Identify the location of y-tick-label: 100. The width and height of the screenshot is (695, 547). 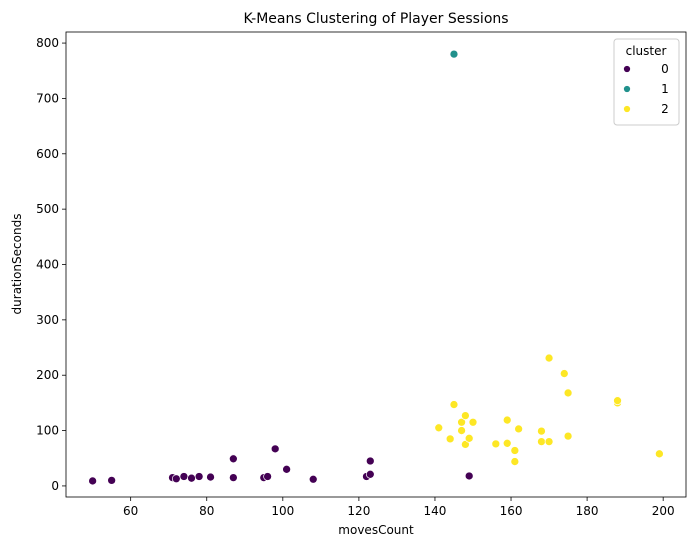
(47, 431).